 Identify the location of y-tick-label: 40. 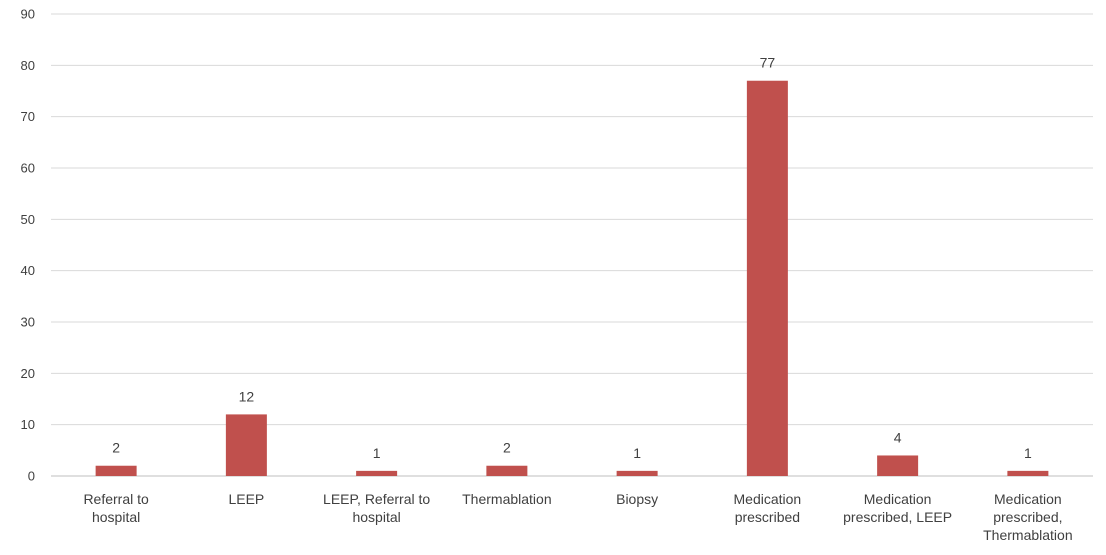
(28, 270).